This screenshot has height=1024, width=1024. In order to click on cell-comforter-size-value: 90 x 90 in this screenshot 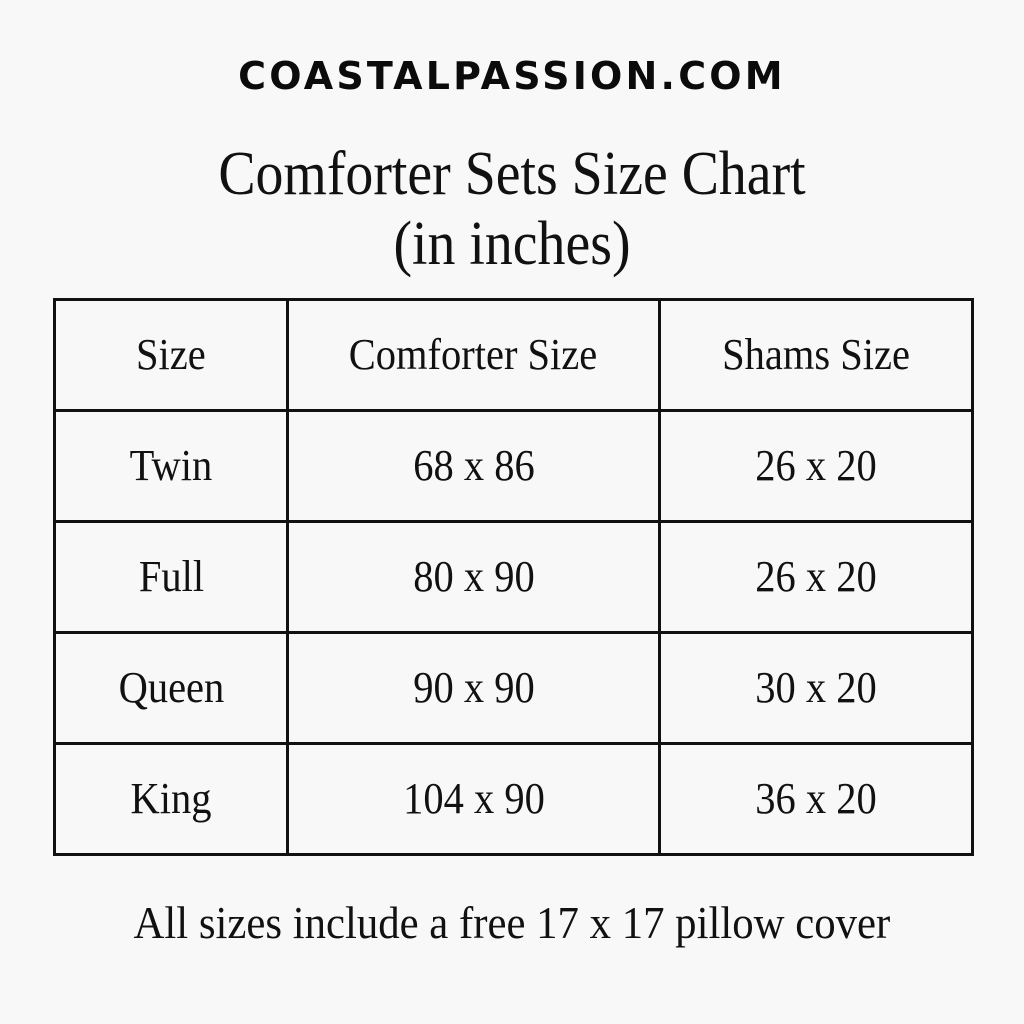, I will do `click(473, 687)`.